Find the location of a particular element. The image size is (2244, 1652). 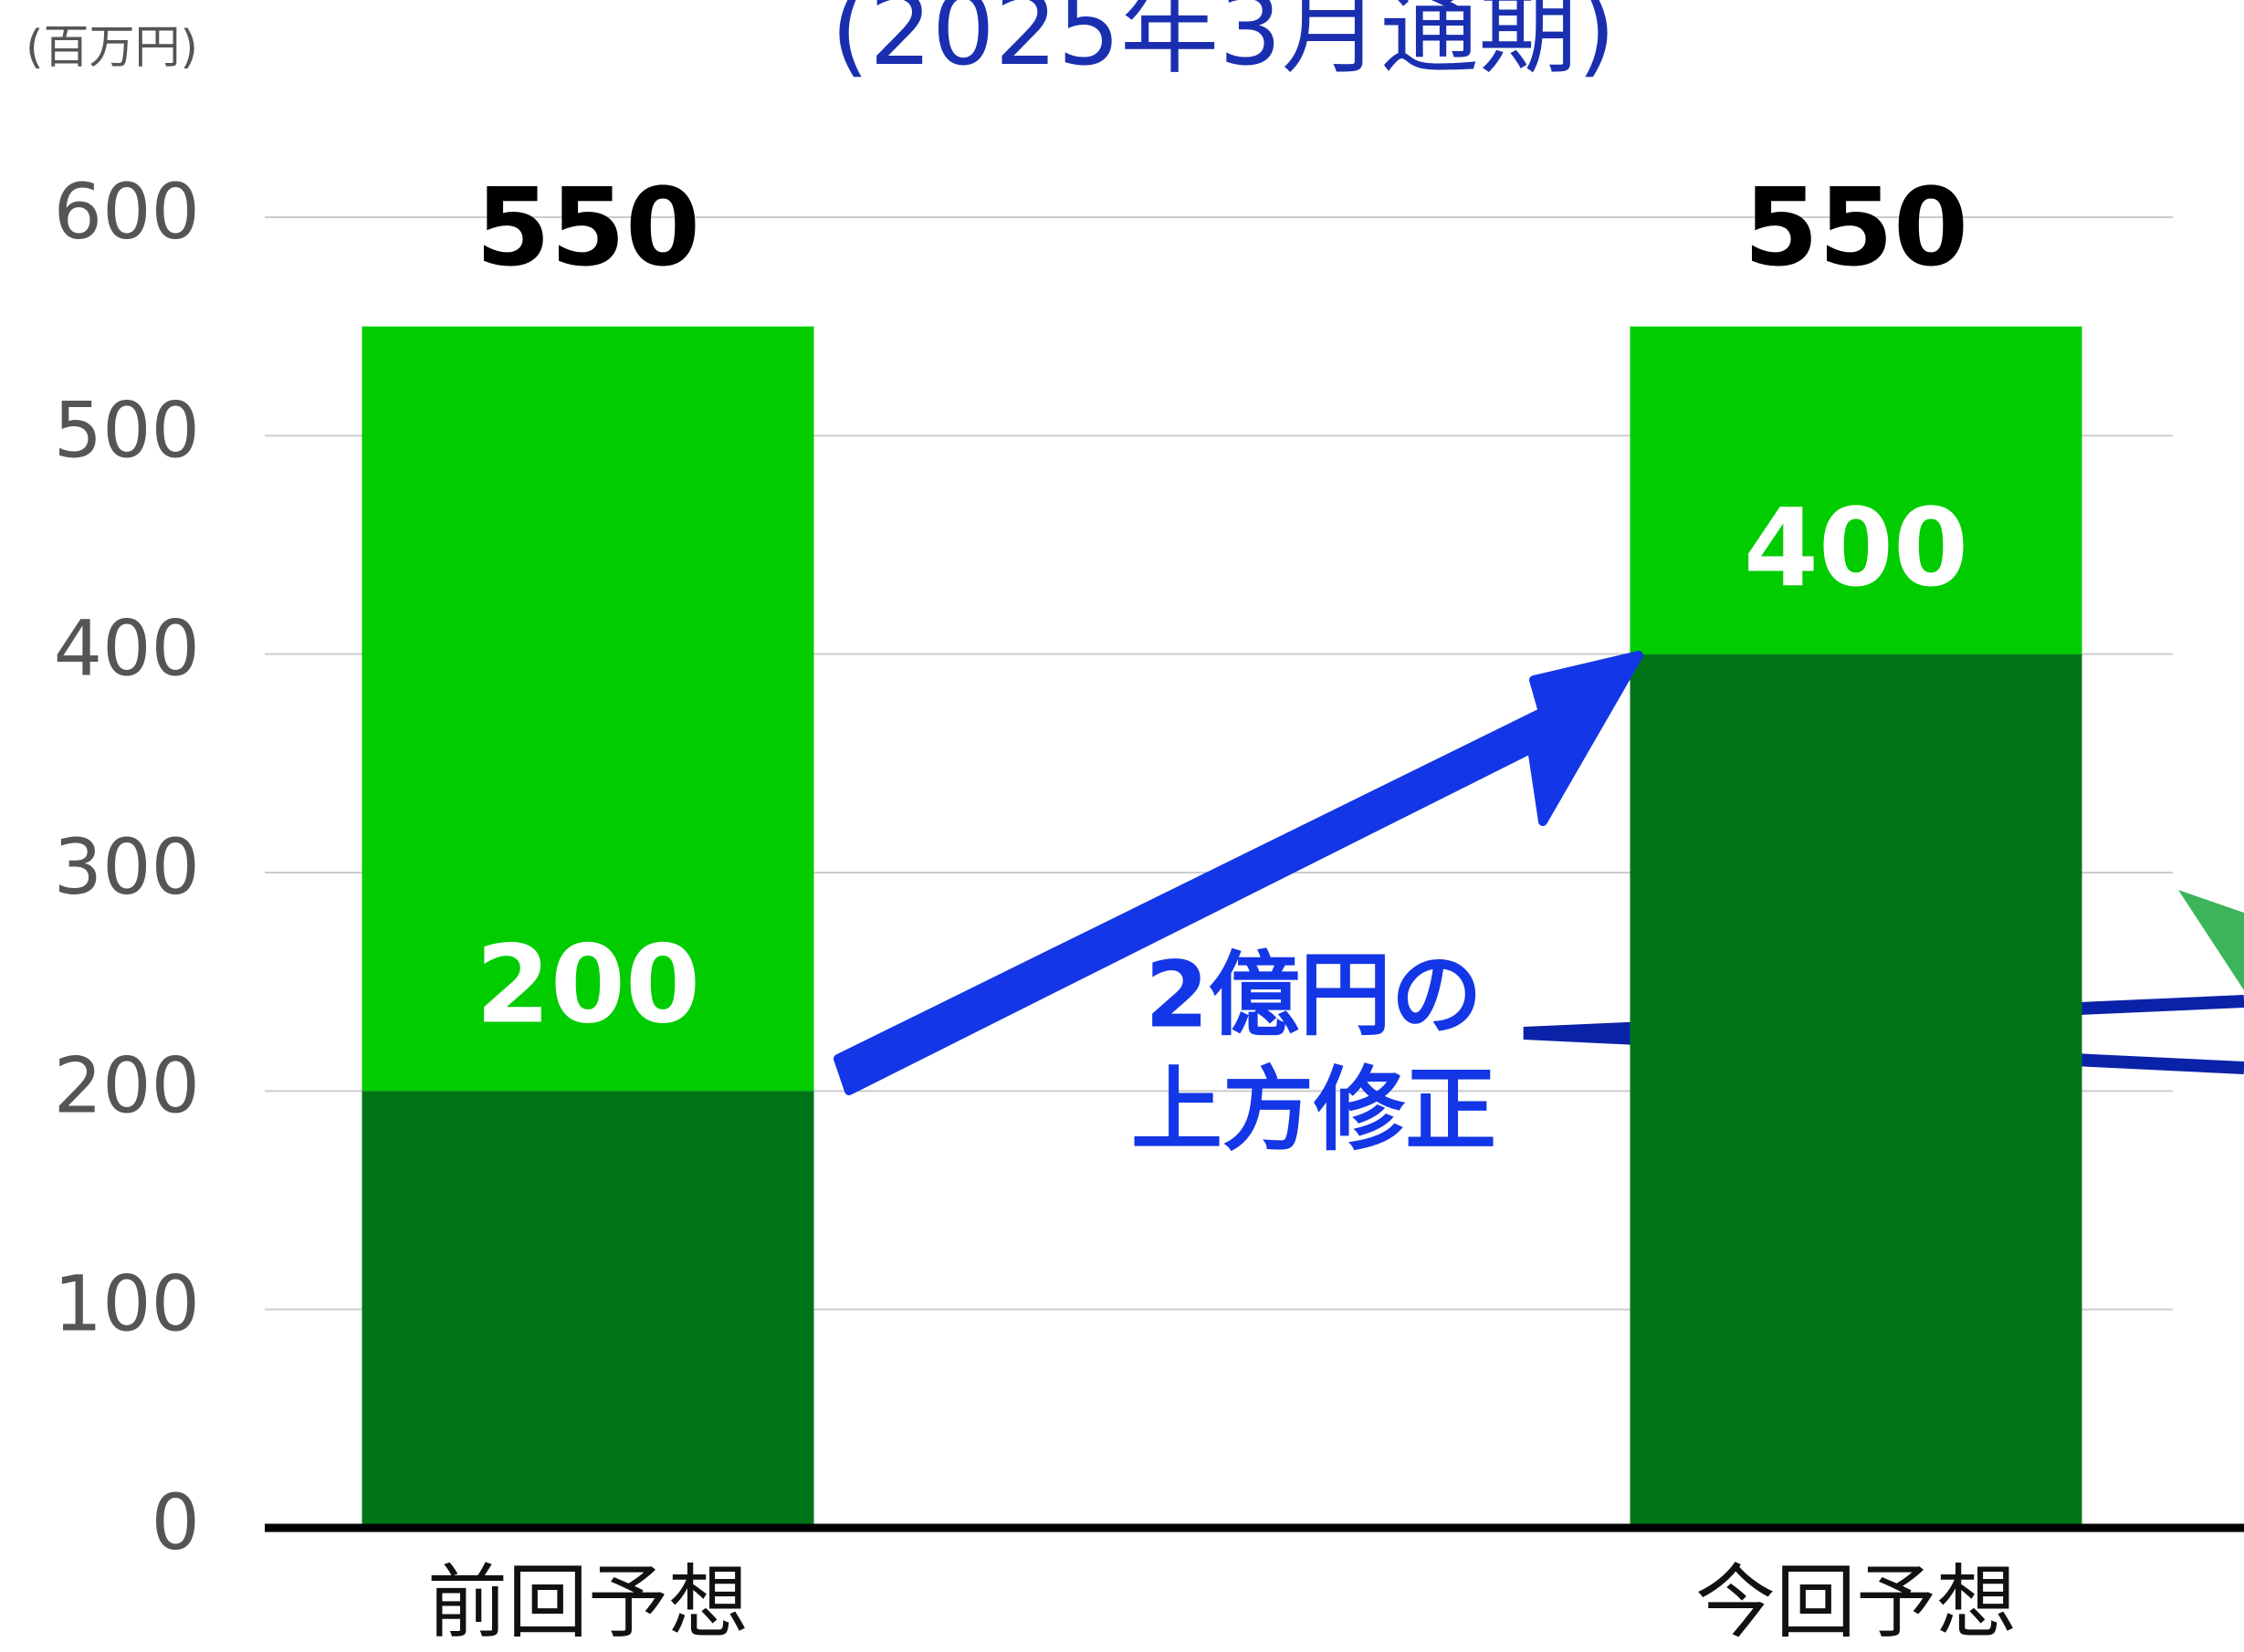

data-label: 200 is located at coordinates (588, 985).